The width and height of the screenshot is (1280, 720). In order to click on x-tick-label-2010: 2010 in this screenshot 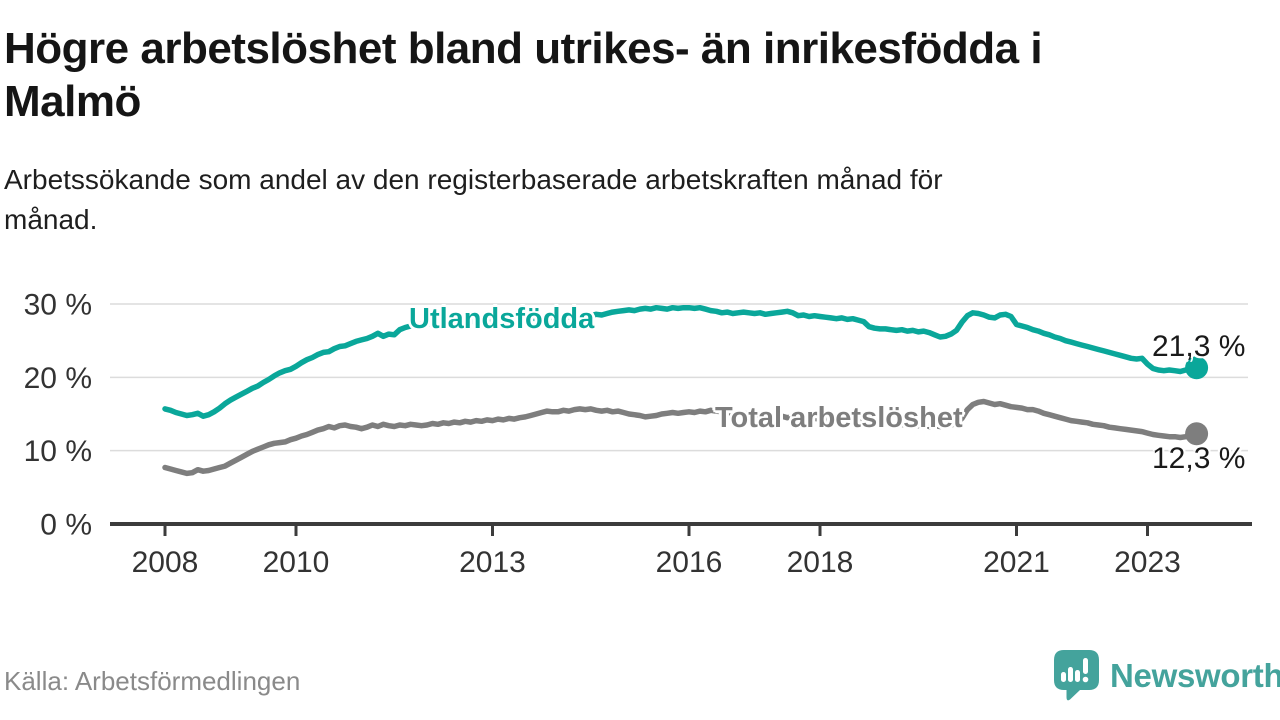, I will do `click(296, 562)`.